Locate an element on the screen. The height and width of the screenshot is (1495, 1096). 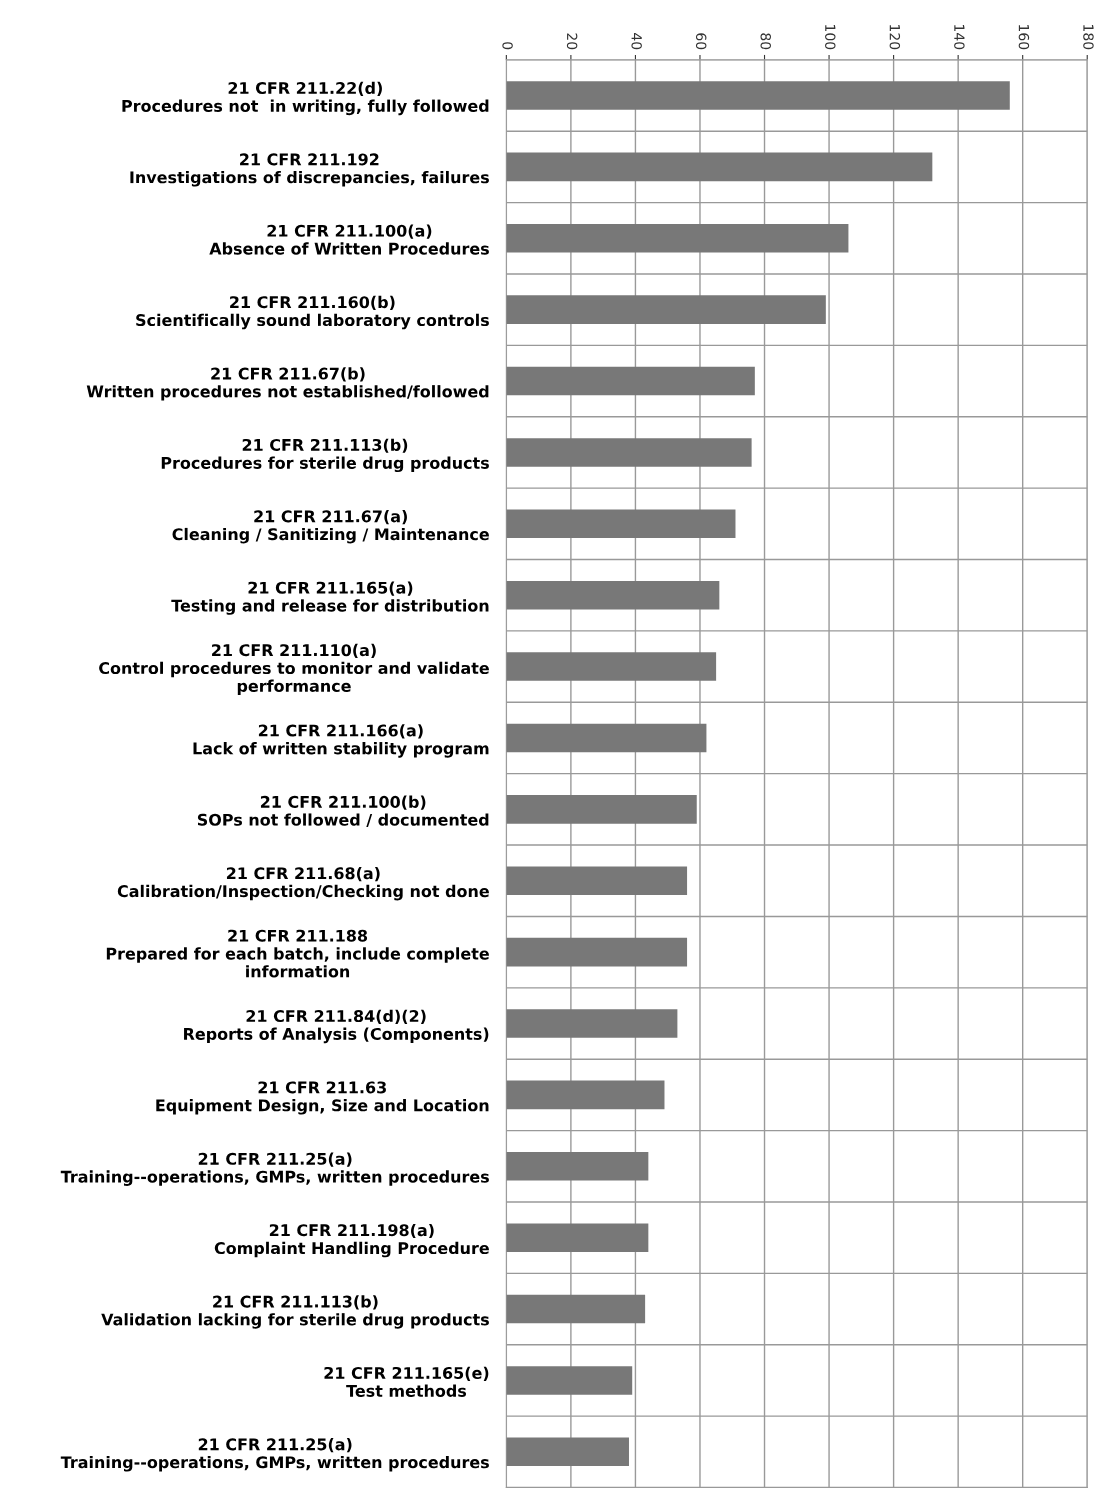
y-tick-label: 21 CFR 211.165(a) Testing and release for distribution is located at coordinates (330, 598).